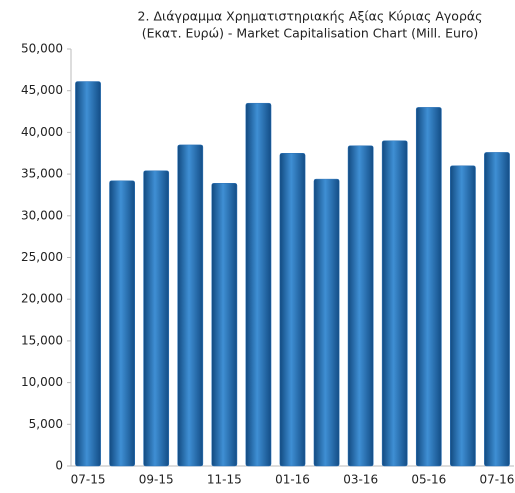 This screenshot has height=493, width=515. Describe the element at coordinates (42, 340) in the screenshot. I see `y-tick-label: 15,000` at that location.